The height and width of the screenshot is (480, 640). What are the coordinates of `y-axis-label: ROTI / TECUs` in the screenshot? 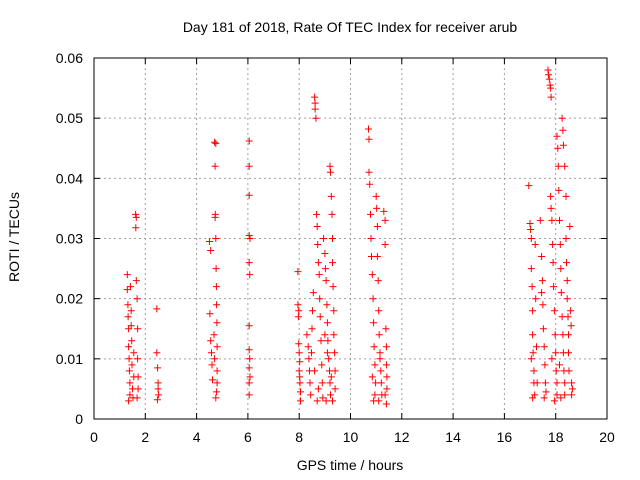 It's located at (14, 237).